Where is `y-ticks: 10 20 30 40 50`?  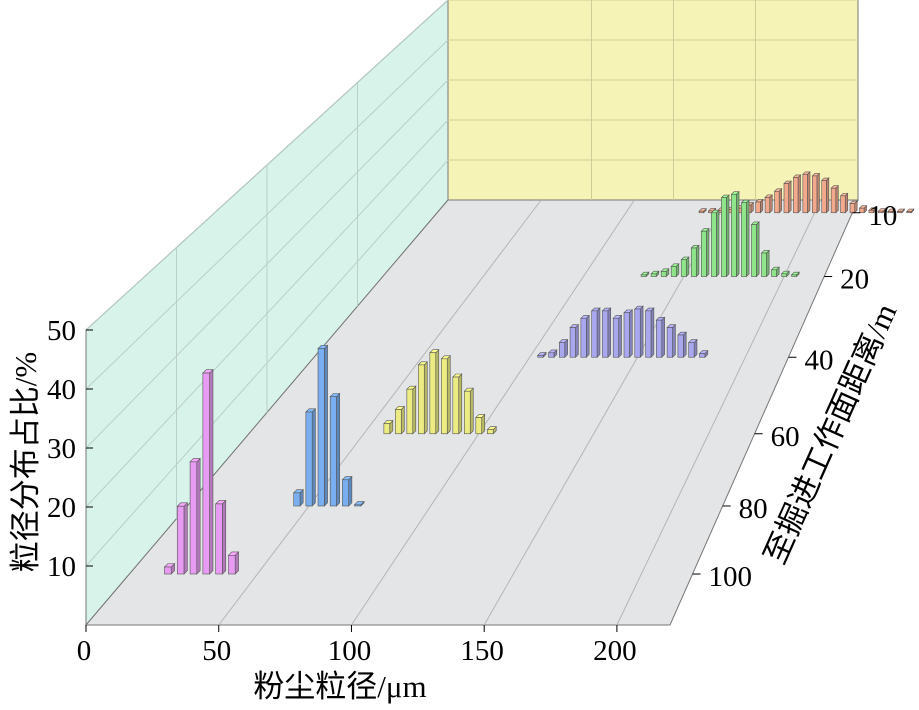
y-ticks: 10 20 30 40 50 is located at coordinates (70, 449).